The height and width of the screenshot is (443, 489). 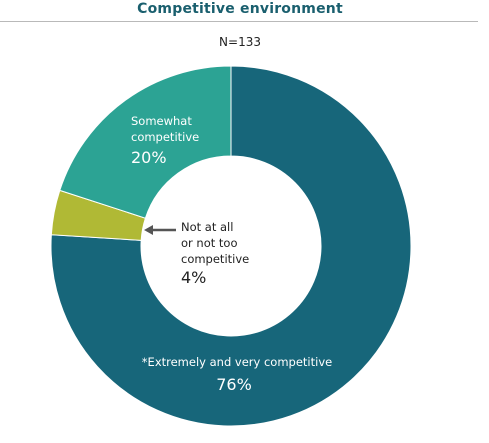 I want to click on label-not-at-all-competitive-line: or not too, so click(x=209, y=243).